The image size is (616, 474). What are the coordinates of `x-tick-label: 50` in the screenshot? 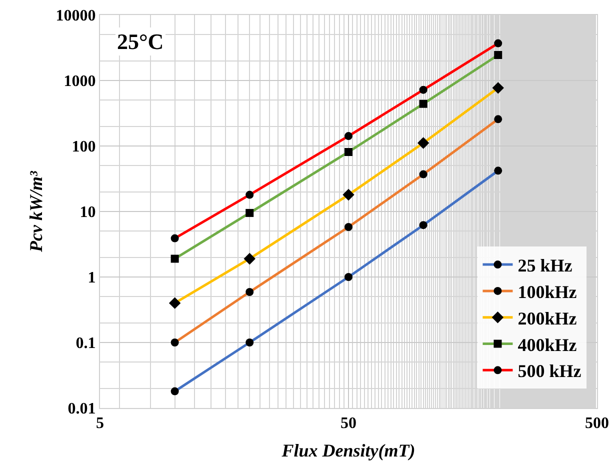 It's located at (348, 423).